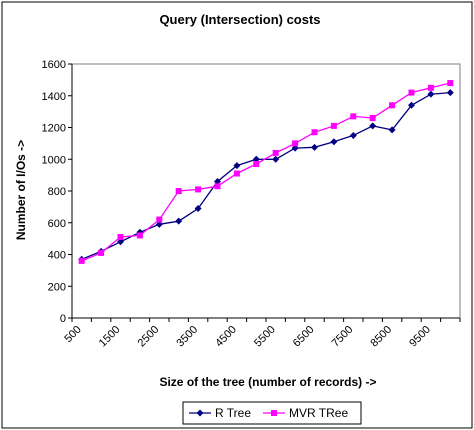 The width and height of the screenshot is (474, 430). Describe the element at coordinates (200, 413) in the screenshot. I see `legend-marker-r-tree` at that location.